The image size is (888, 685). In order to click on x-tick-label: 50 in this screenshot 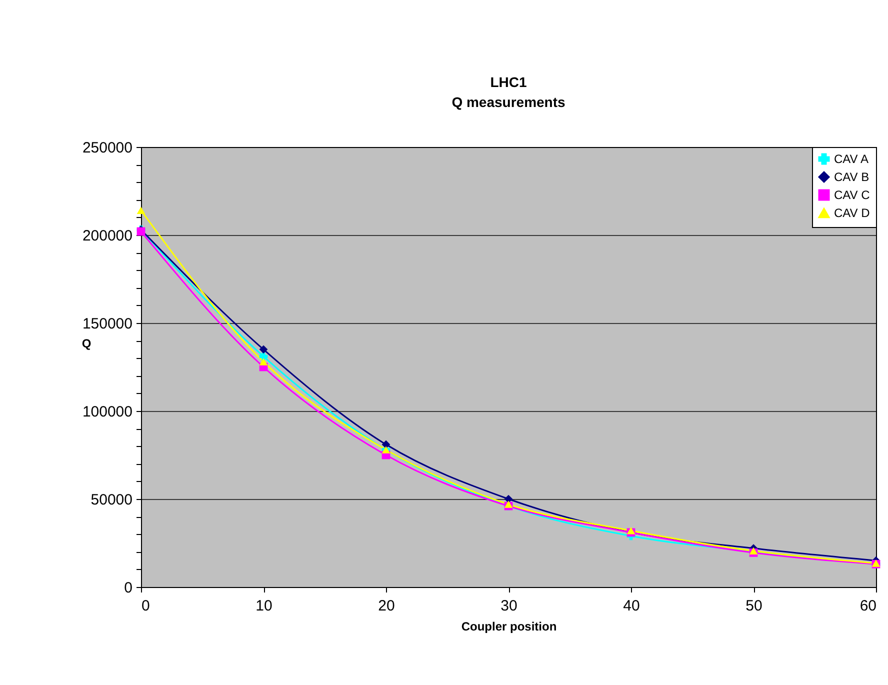, I will do `click(754, 606)`.